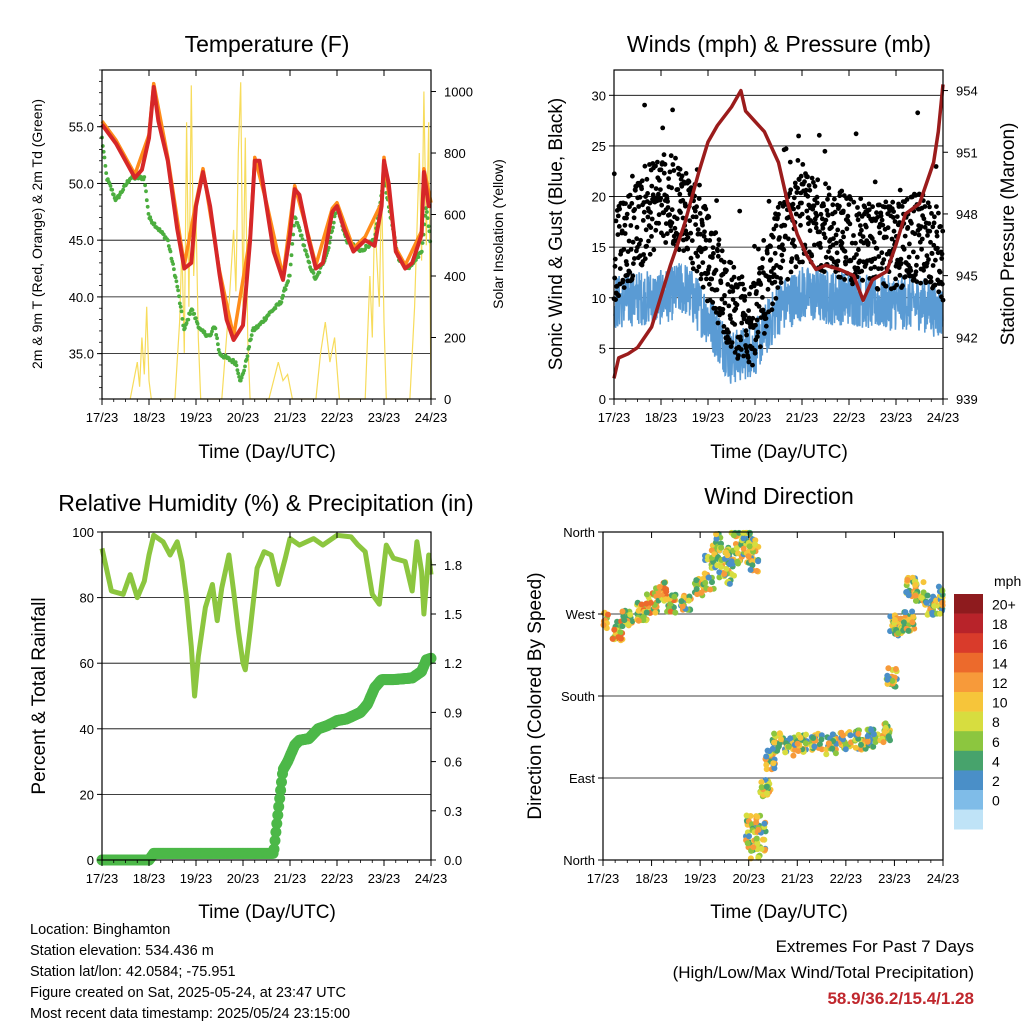 The image size is (1024, 1025). Describe the element at coordinates (453, 663) in the screenshot. I see `y2-tick-label: 1.2` at that location.